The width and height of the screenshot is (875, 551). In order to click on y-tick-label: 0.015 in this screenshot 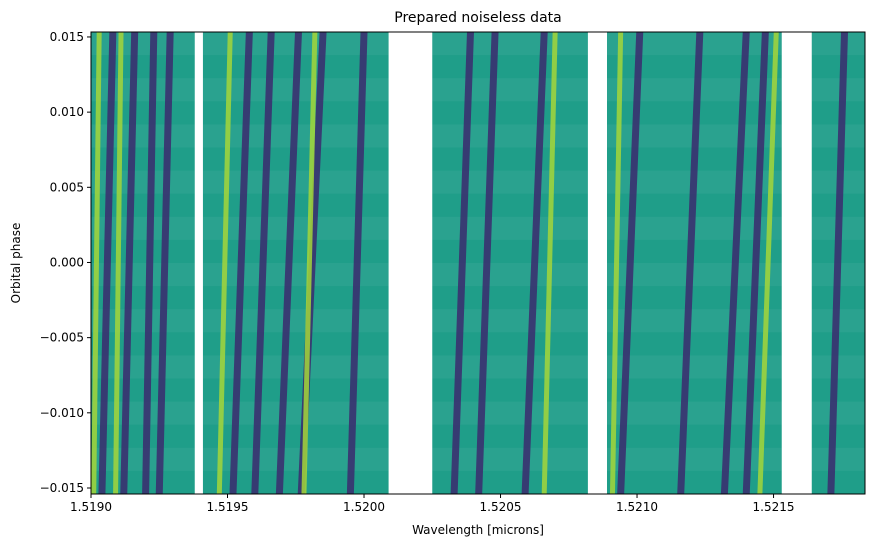, I will do `click(67, 37)`.